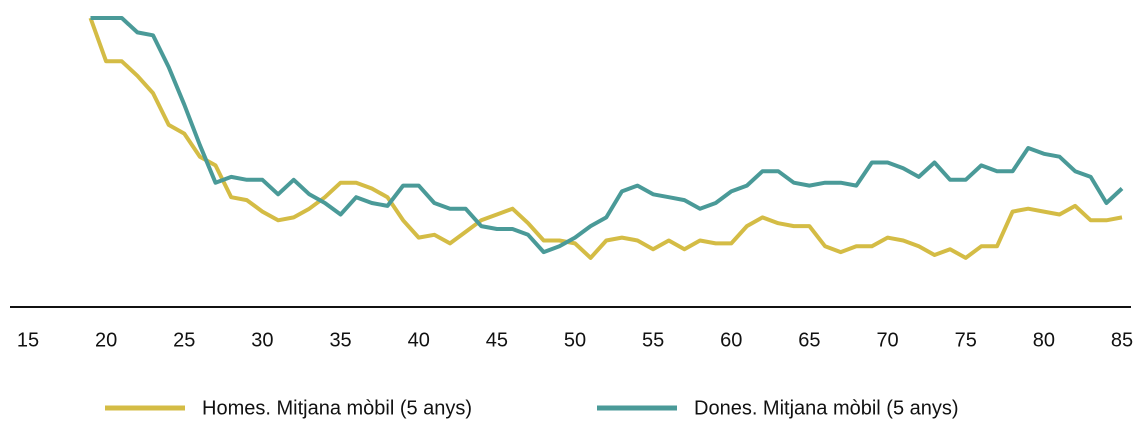 Image resolution: width=1141 pixels, height=421 pixels. I want to click on x-tick-label: 85, so click(1122, 340).